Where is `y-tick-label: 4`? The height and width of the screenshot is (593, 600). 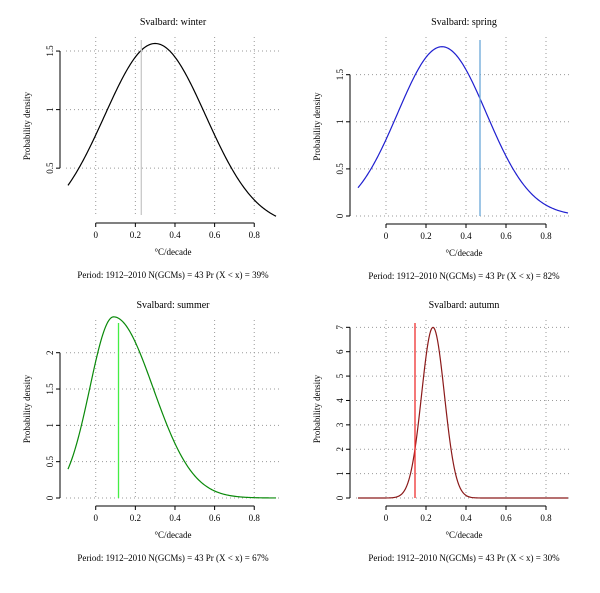 y-tick-label: 4 is located at coordinates (340, 400).